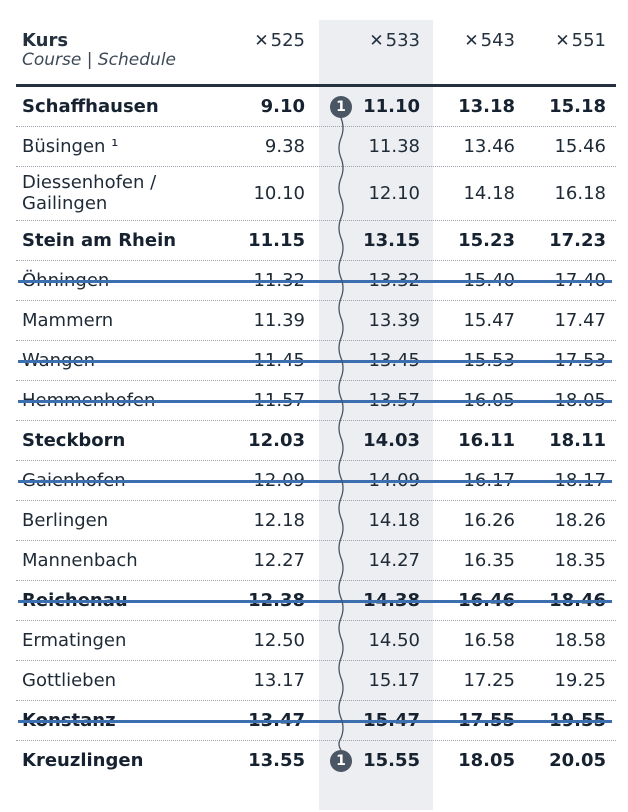  Describe the element at coordinates (279, 520) in the screenshot. I see `departure-time: 12.18` at that location.